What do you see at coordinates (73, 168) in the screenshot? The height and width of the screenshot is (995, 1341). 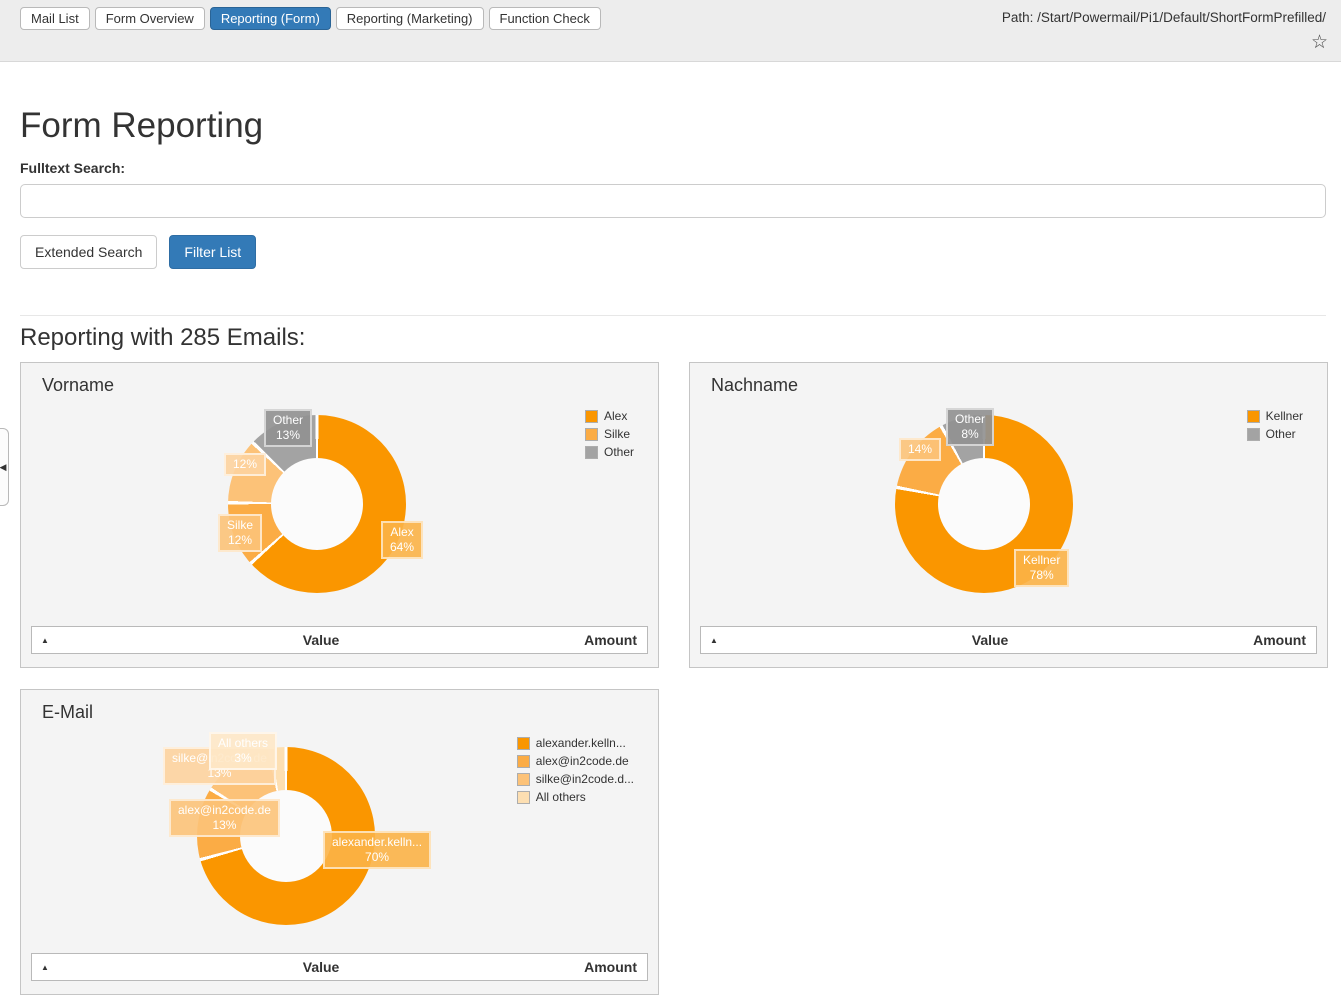 I see `fulltext-search-label: Fulltext Search:` at bounding box center [73, 168].